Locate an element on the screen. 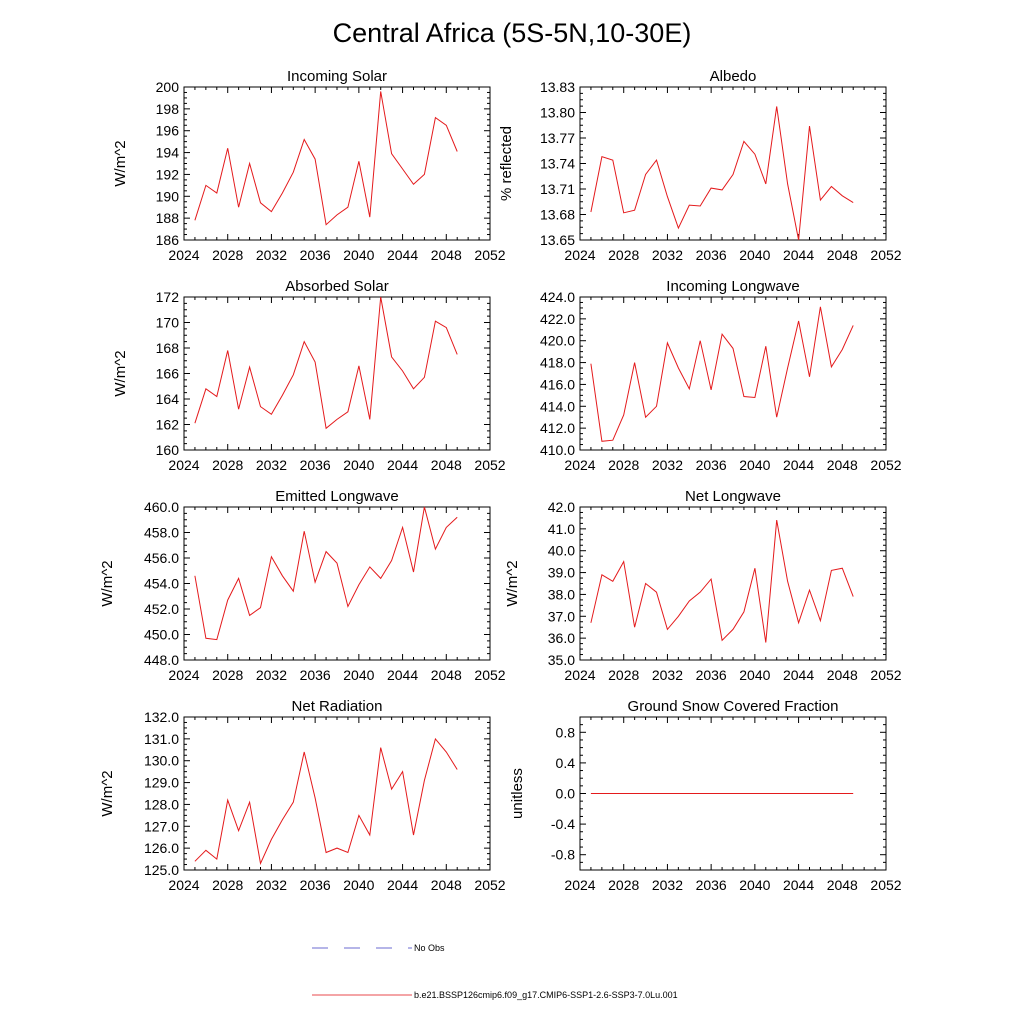 This screenshot has width=1024, height=1024. y-axis-label: % reflected is located at coordinates (506, 163).